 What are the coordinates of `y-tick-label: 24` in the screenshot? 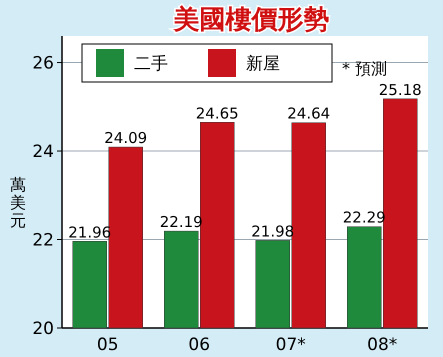 It's located at (43, 152).